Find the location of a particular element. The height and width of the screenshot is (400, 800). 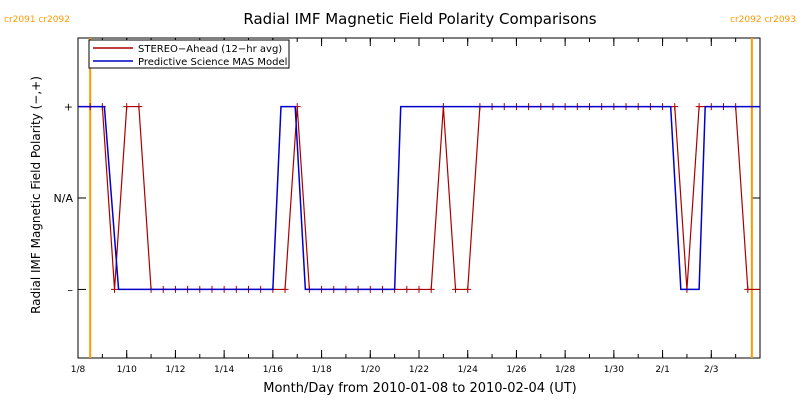

x-tick-label-5: 1/18 is located at coordinates (321, 370).